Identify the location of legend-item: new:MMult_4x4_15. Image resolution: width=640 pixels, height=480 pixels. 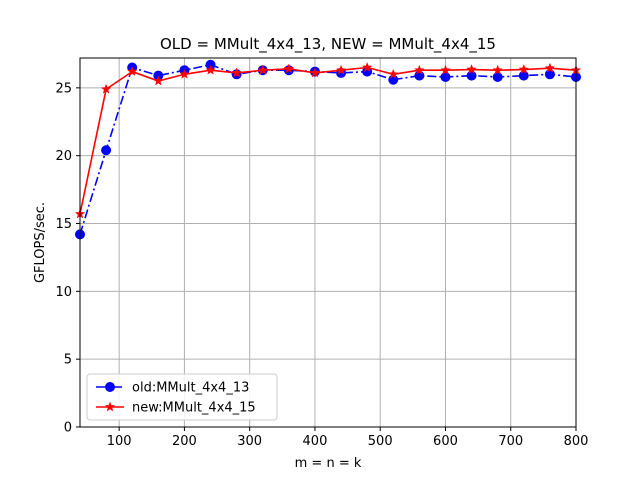
(176, 408).